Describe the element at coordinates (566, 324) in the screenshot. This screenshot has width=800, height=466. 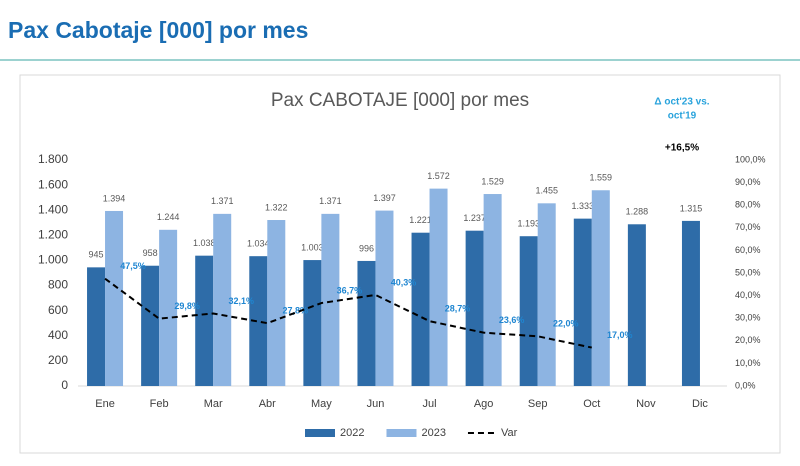
I see `data-label: 22,0%` at that location.